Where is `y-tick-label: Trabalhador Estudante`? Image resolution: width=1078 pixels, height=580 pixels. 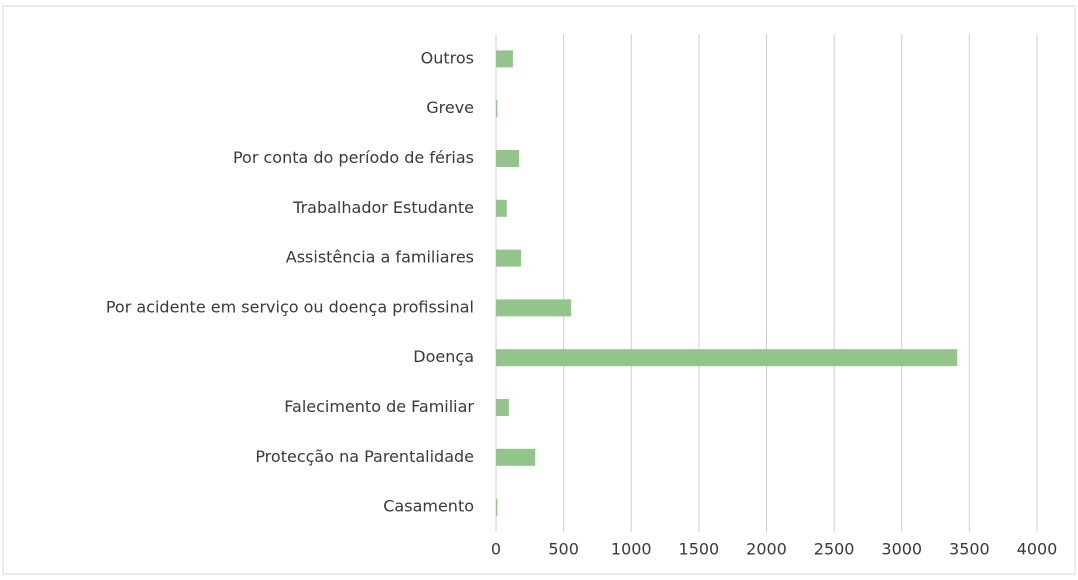 y-tick-label: Trabalhador Estudante is located at coordinates (383, 207).